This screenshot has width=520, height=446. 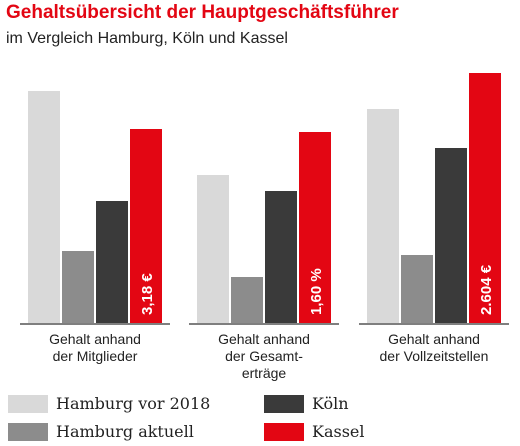 I want to click on category-label-1-line-2: der Mitglieder, so click(x=95, y=356).